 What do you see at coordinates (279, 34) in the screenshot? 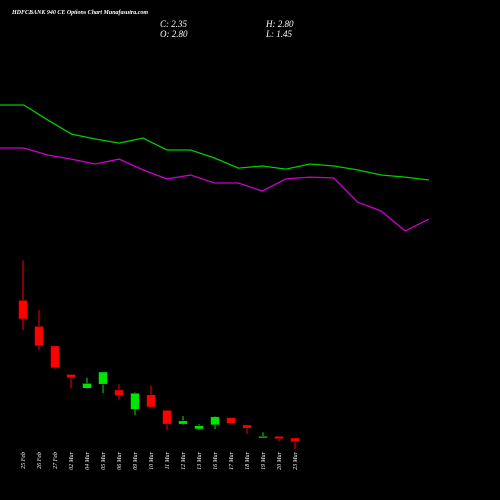
I see `low-label: L: 1.45` at bounding box center [279, 34].